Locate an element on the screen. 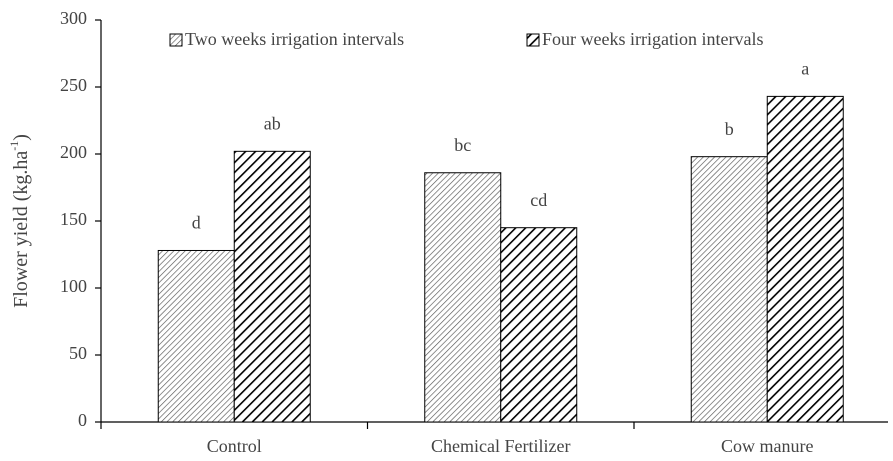 Image resolution: width=893 pixels, height=461 pixels. significance-letter: a is located at coordinates (805, 69).